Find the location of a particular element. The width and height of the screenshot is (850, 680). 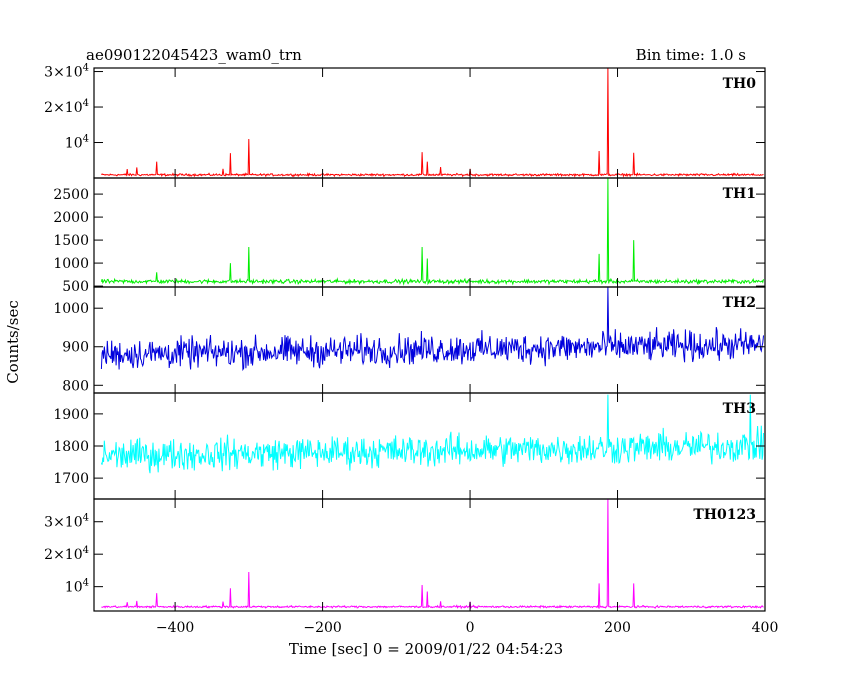

panel-name-label: TH0123 is located at coordinates (724, 515).